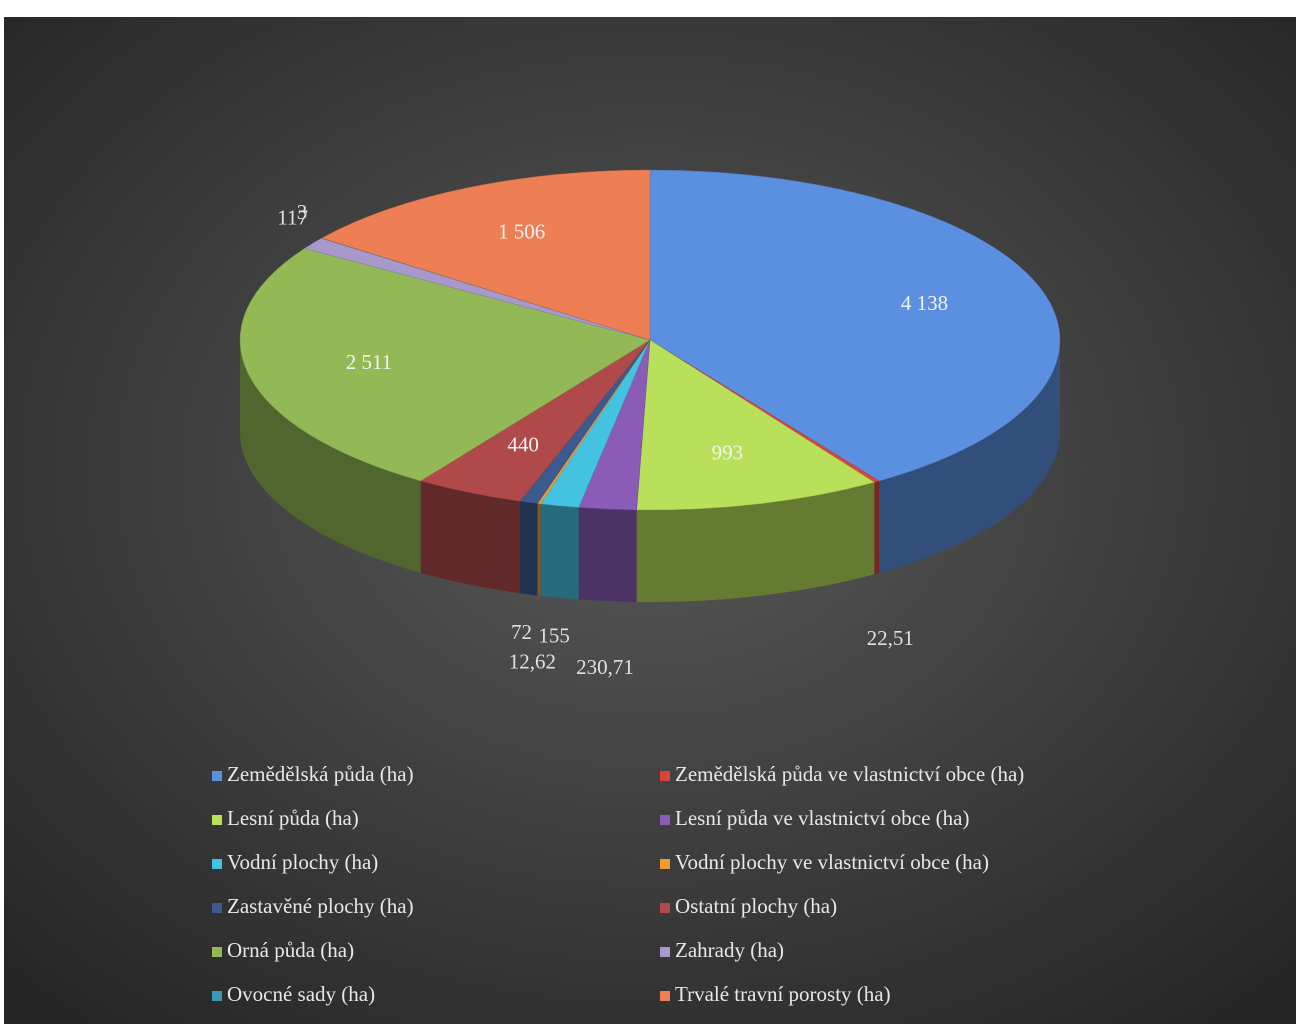 Image resolution: width=1296 pixels, height=1024 pixels. What do you see at coordinates (369, 362) in the screenshot?
I see `data-label: 2 511` at bounding box center [369, 362].